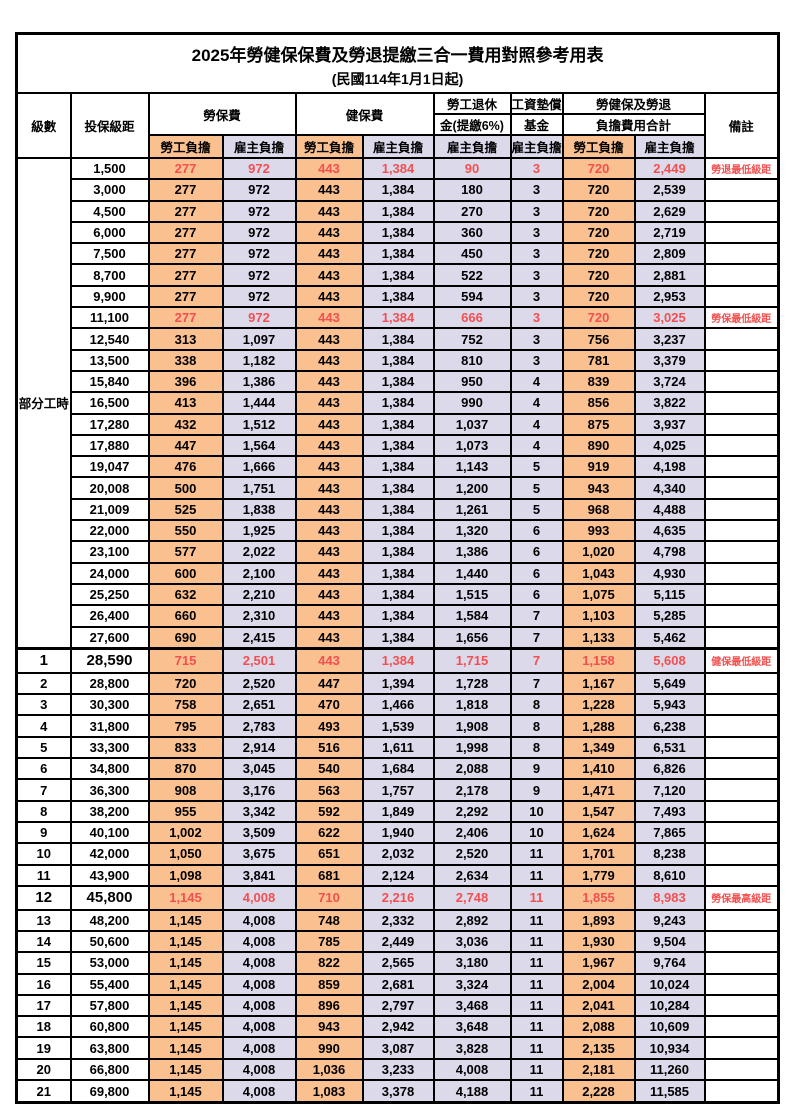 The image size is (791, 1120). Describe the element at coordinates (43, 854) in the screenshot. I see `level-cell: 10` at that location.